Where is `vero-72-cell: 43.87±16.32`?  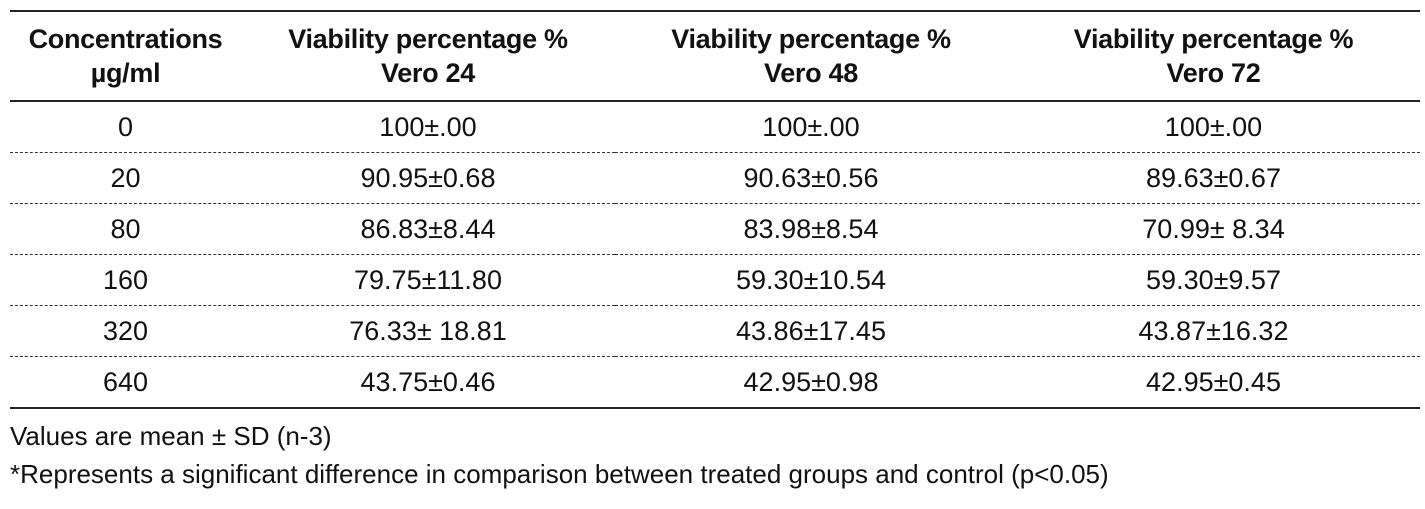
vero-72-cell: 43.87±16.32 is located at coordinates (1213, 331).